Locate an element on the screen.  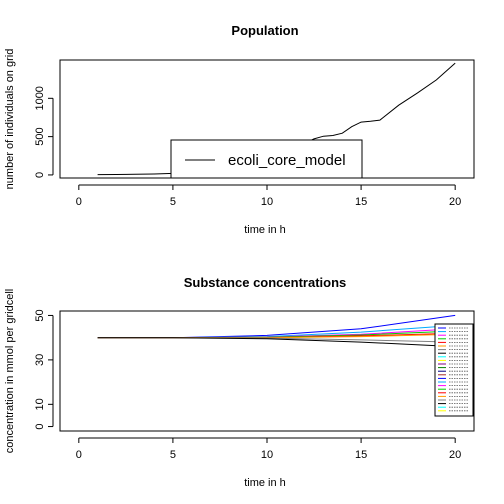
substance-y-tick-label: 50 is located at coordinates (40, 315).